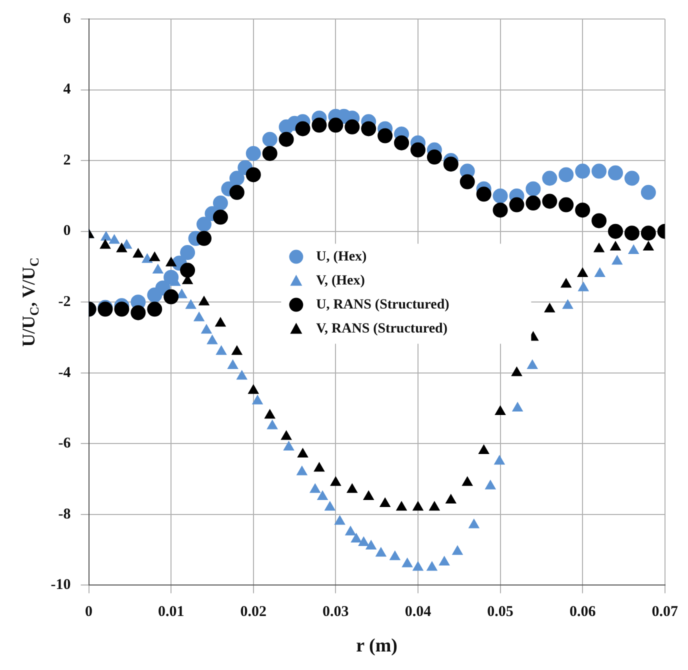 This screenshot has width=688, height=670. Describe the element at coordinates (341, 280) in the screenshot. I see `legend-label: V, (Hex)` at that location.